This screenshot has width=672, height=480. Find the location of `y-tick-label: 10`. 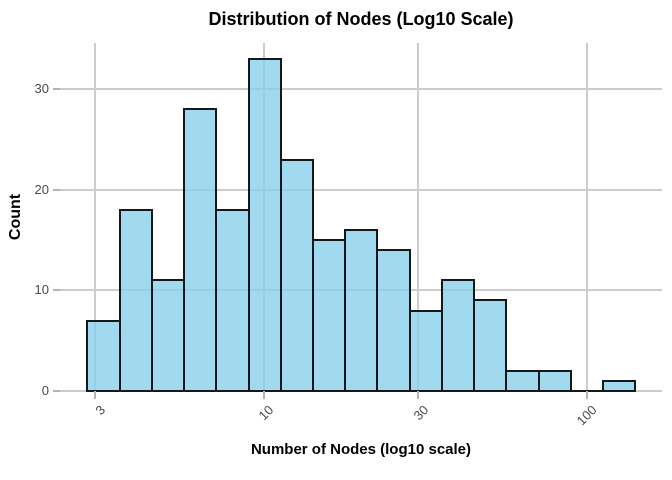

y-tick-label: 10 is located at coordinates (41, 290).